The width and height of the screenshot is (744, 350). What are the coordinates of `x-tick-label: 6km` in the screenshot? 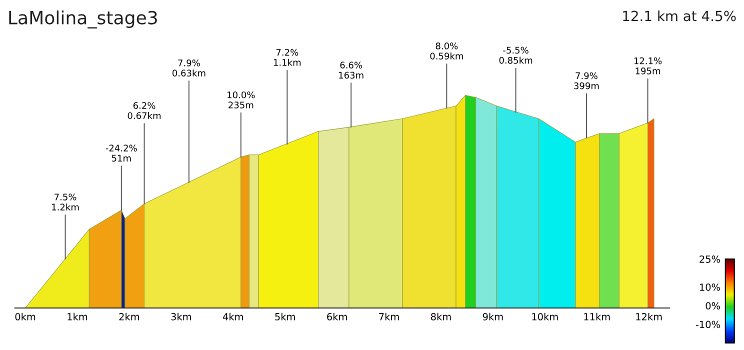 It's located at (337, 316).